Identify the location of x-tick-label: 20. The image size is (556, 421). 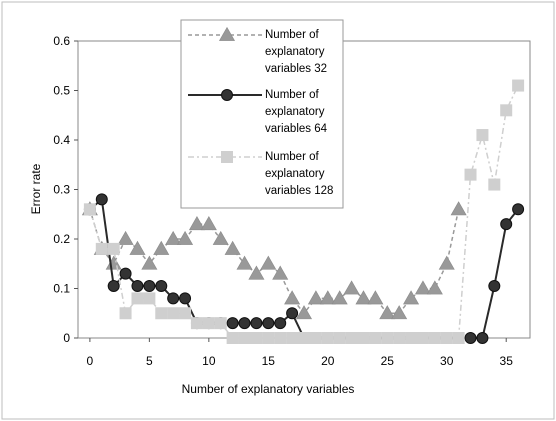
(328, 361).